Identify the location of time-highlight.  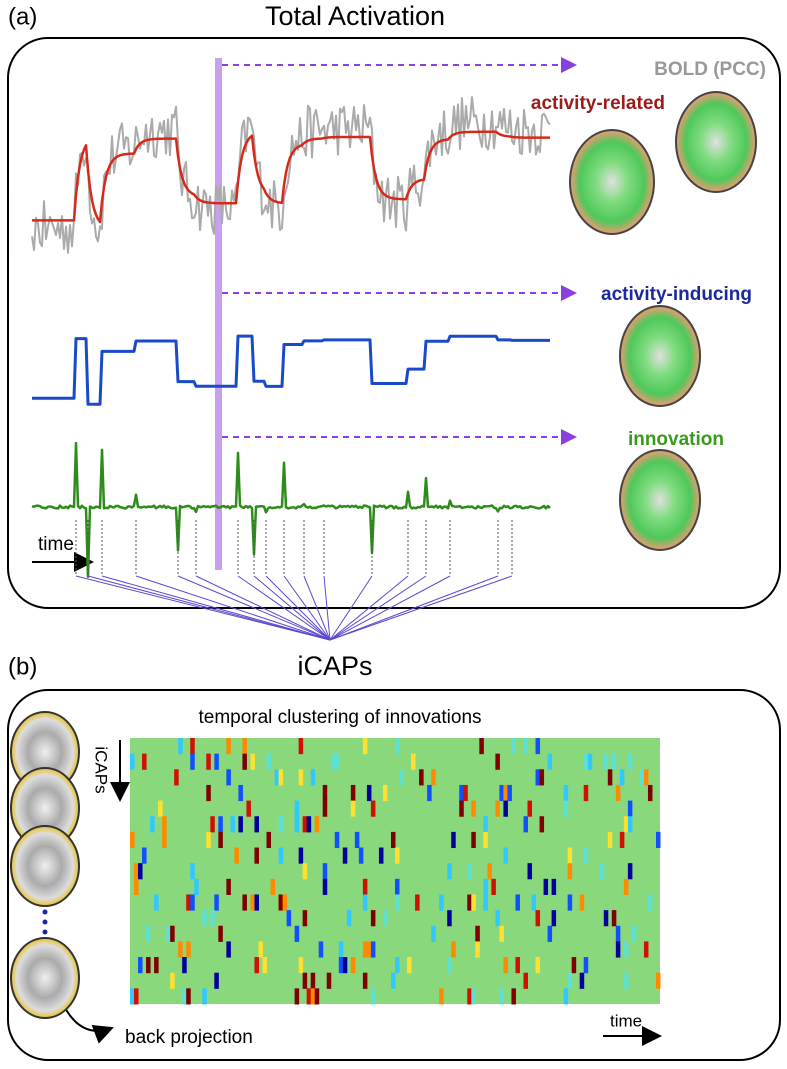
(218, 314).